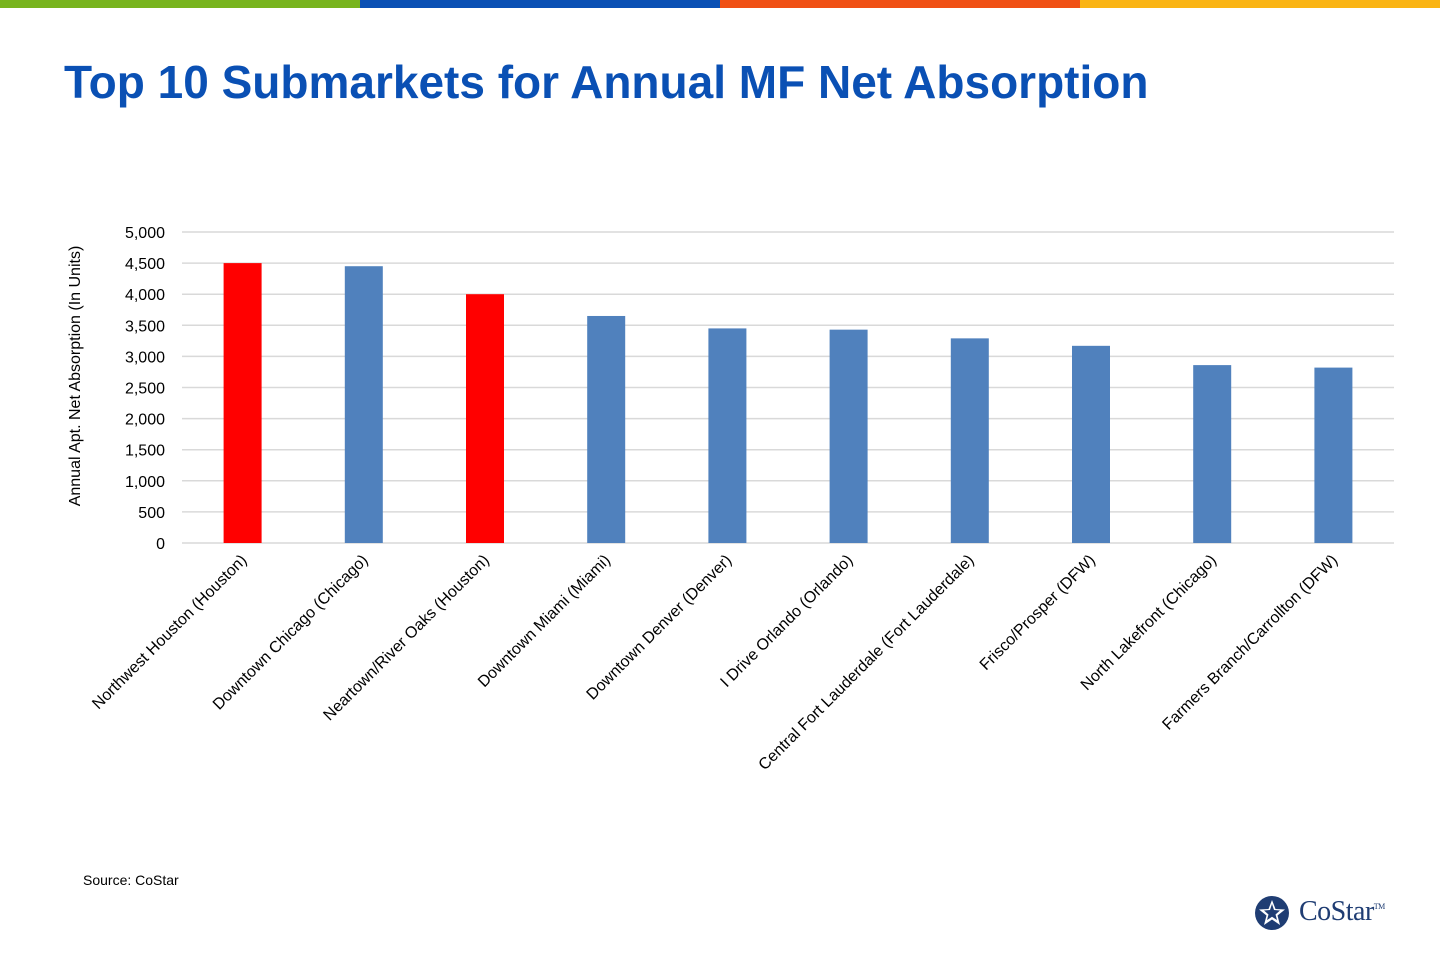 This screenshot has height=960, width=1440. What do you see at coordinates (540, 4) in the screenshot?
I see `stripe-blue` at bounding box center [540, 4].